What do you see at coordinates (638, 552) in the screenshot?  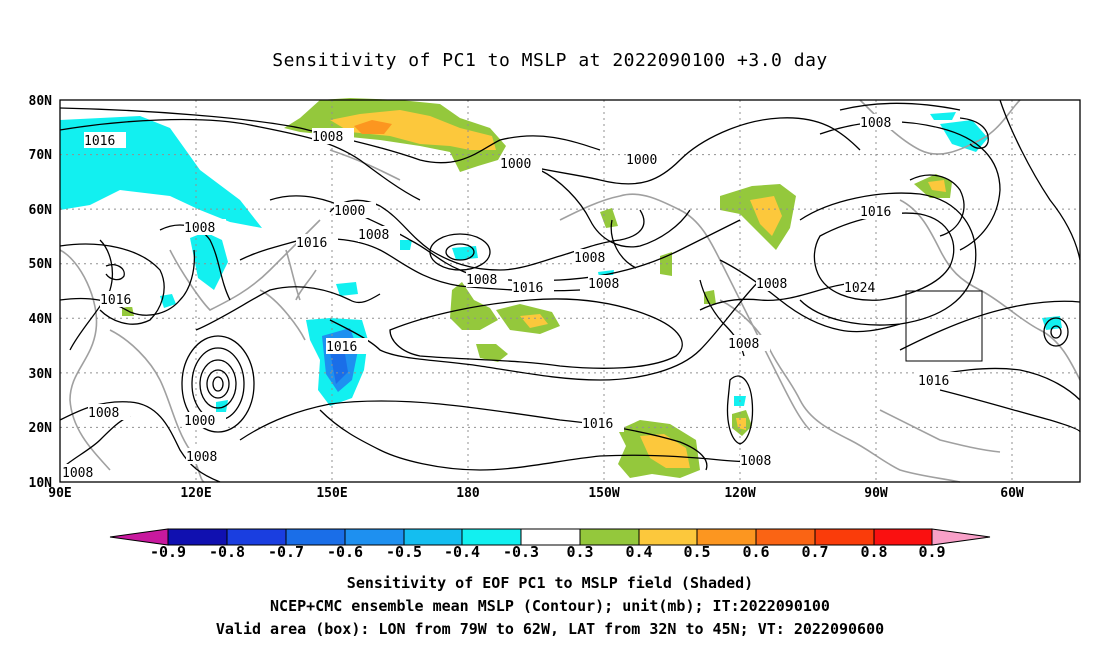 I see `colorbar-label: 0.4` at bounding box center [638, 552].